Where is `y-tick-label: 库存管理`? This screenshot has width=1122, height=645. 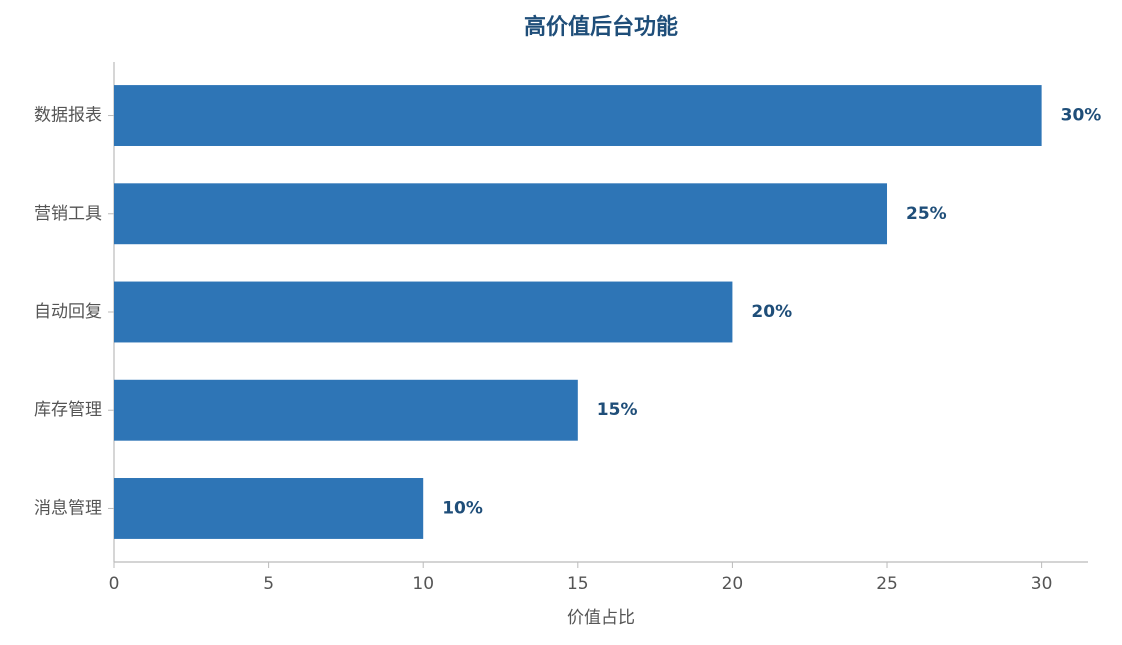
y-tick-label: 库存管理 is located at coordinates (68, 410).